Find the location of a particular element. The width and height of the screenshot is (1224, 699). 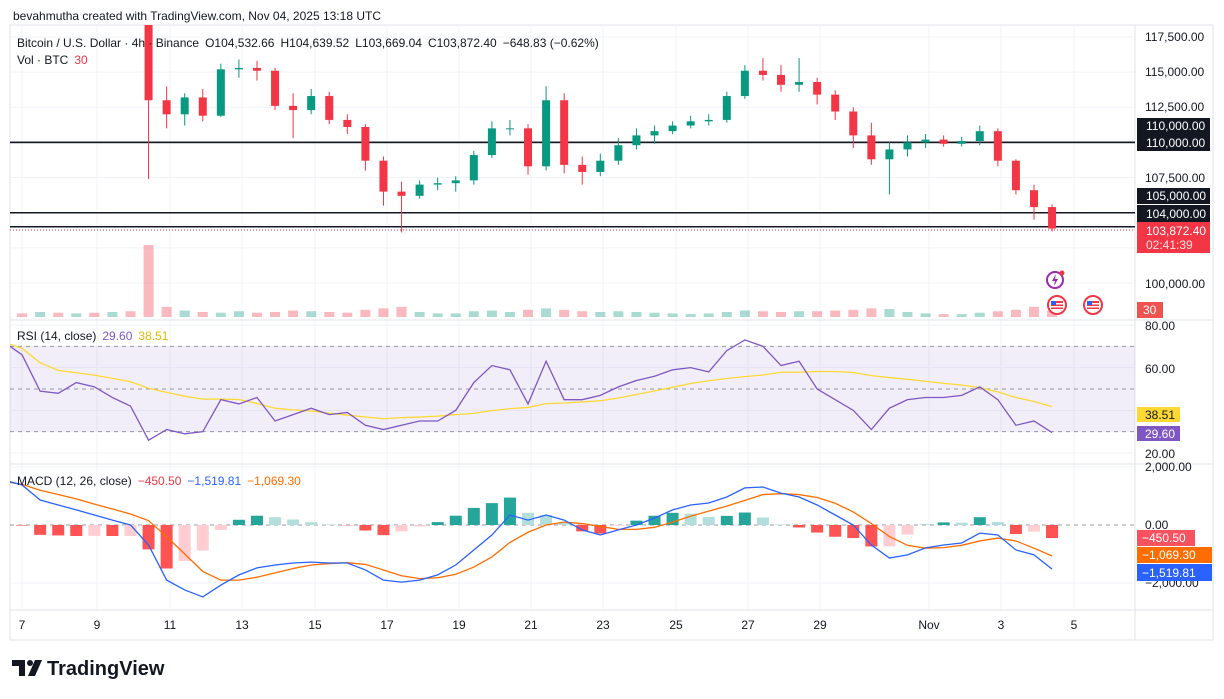

legend-low: L103,669.04 is located at coordinates (388, 43).